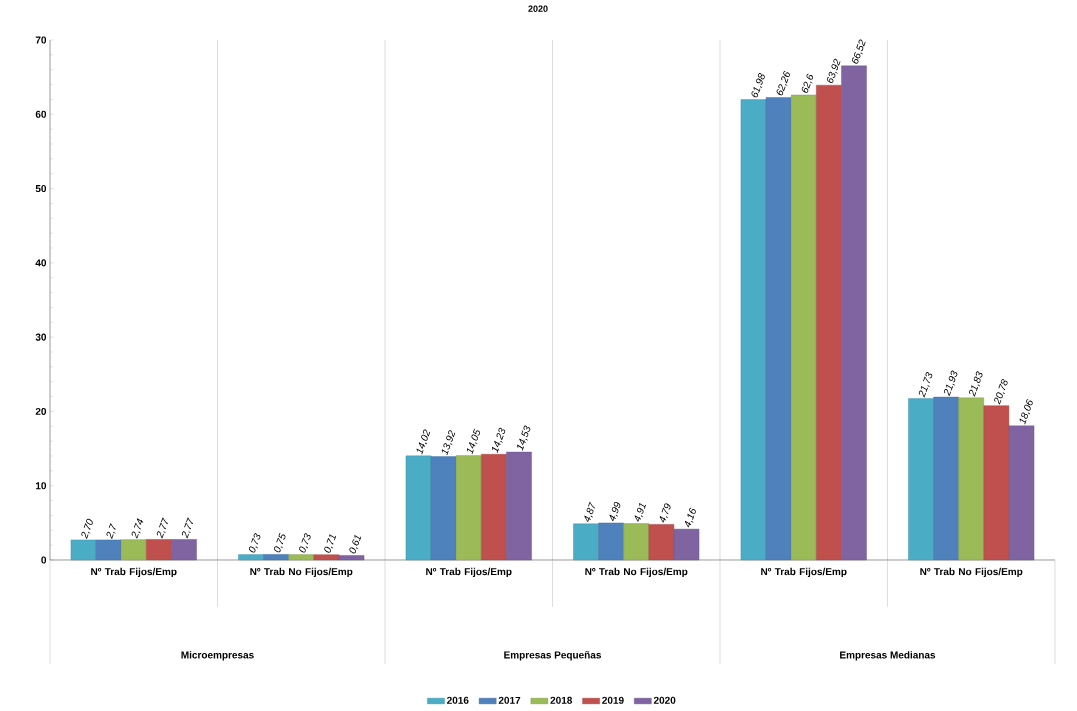 The height and width of the screenshot is (711, 1077). What do you see at coordinates (41, 114) in the screenshot?
I see `y-tick-label: 60` at bounding box center [41, 114].